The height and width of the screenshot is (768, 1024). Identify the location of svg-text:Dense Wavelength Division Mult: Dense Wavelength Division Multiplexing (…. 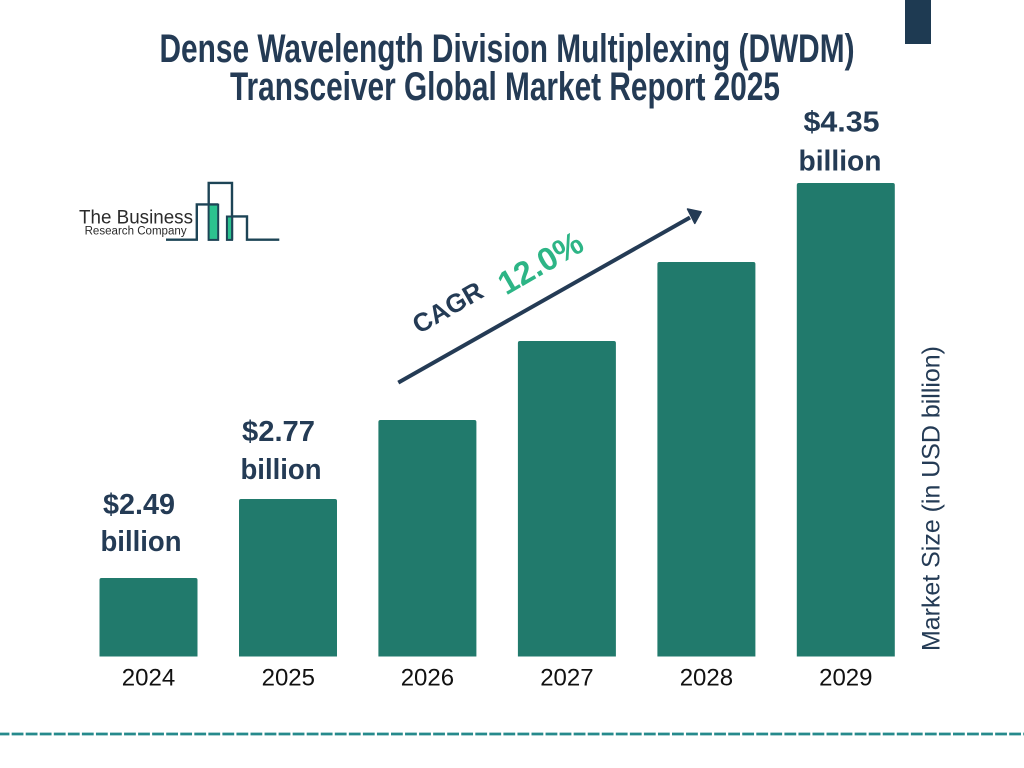
(507, 49).